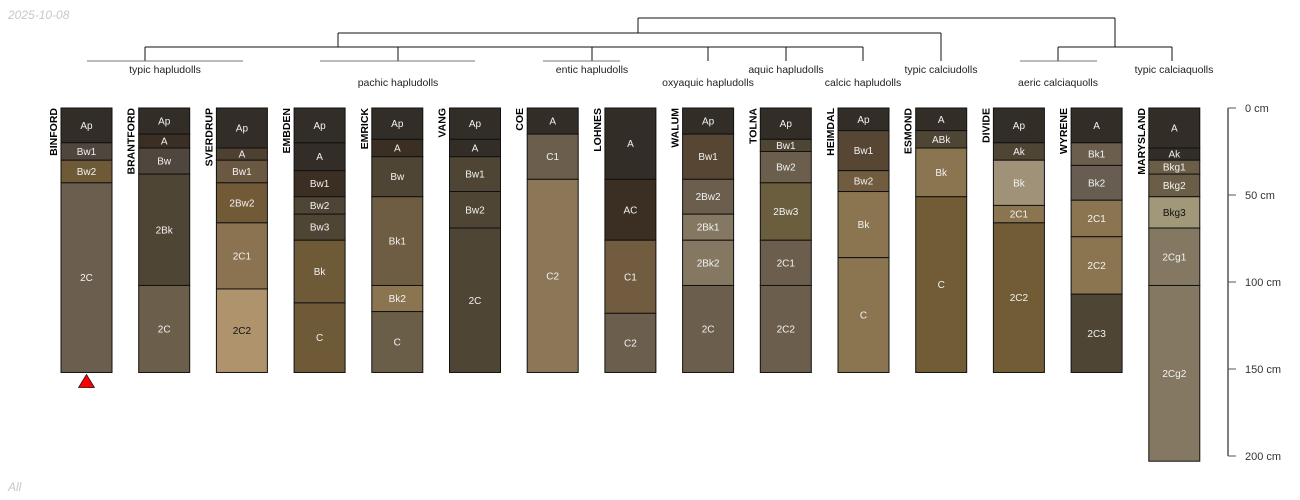  Describe the element at coordinates (443, 123) in the screenshot. I see `profile-name: VANG` at that location.